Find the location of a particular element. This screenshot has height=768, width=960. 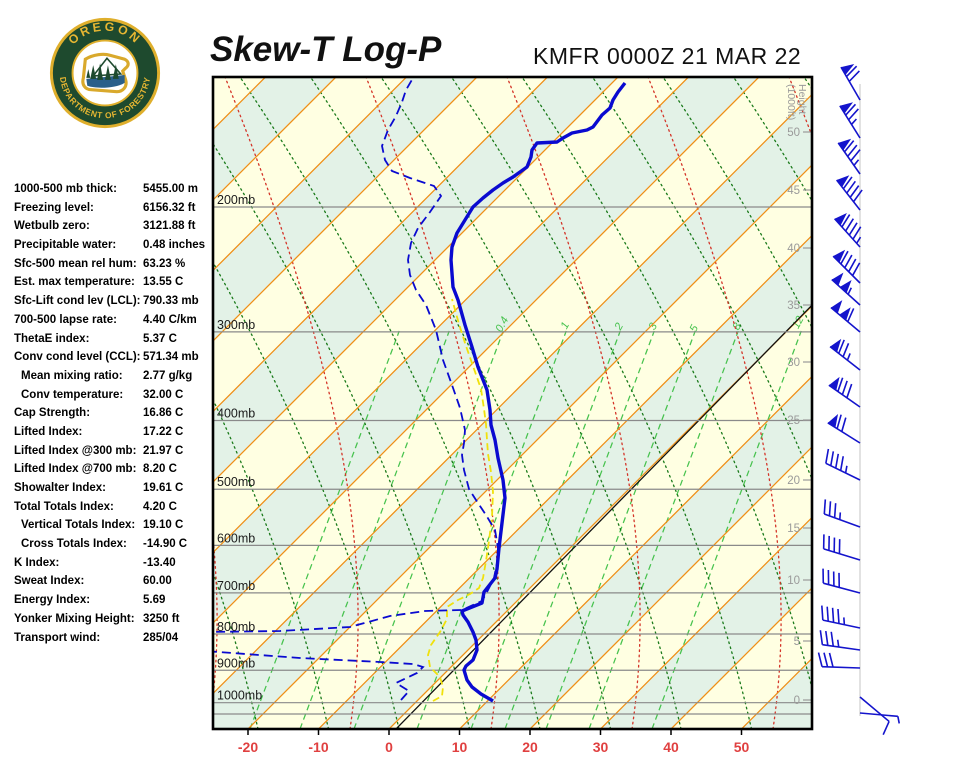

height-tick-label: 0 is located at coordinates (797, 701).